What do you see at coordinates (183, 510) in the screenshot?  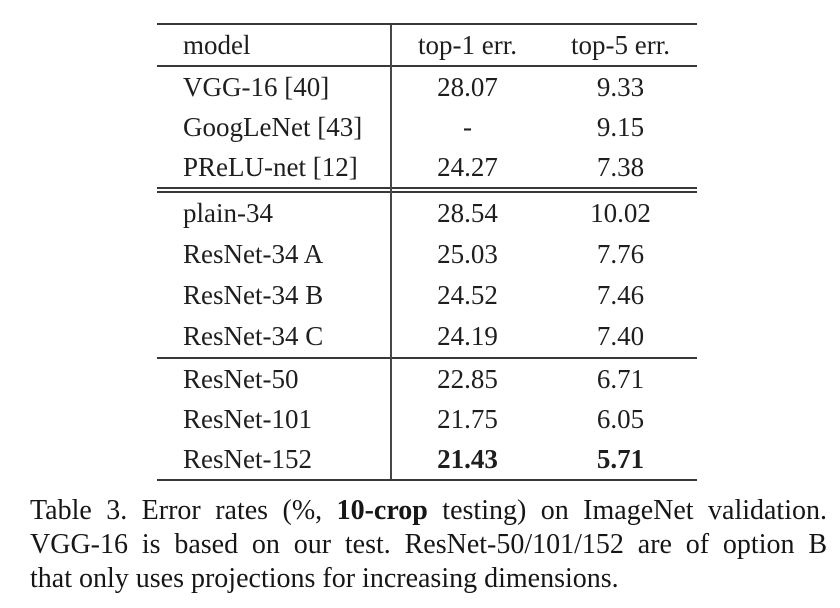 I see `caption-line1-pre: Table 3. Error rates (%,` at bounding box center [183, 510].